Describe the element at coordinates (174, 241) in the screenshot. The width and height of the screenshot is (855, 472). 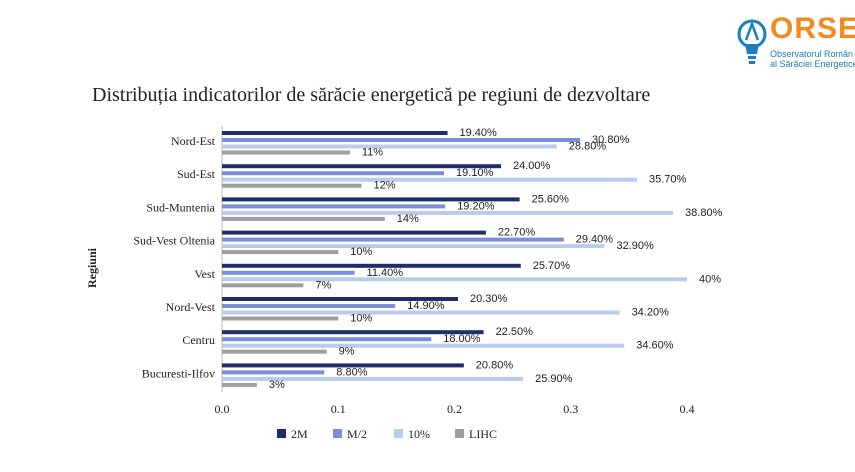
I see `category-label: Sud-Vest Oltenia` at that location.